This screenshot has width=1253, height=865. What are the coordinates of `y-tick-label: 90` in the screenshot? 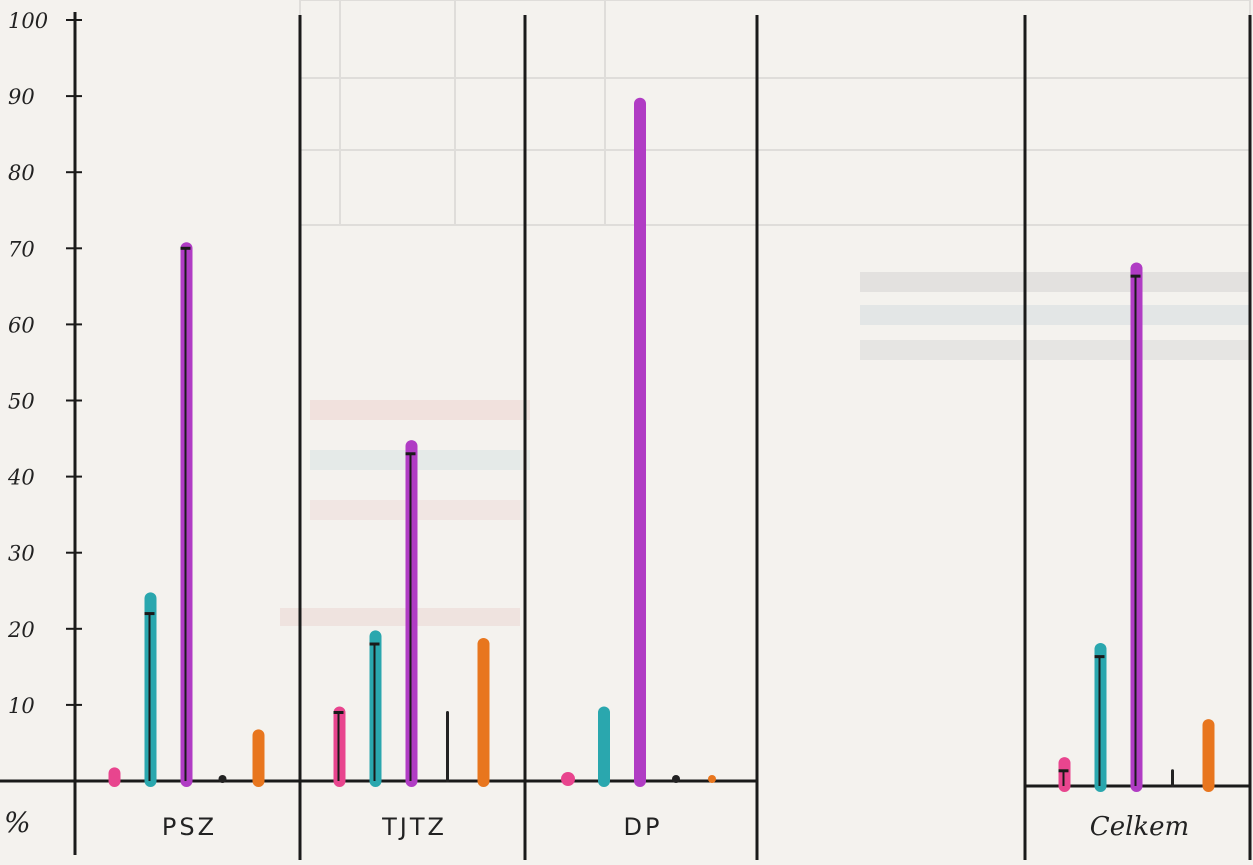 It's located at (21, 97).